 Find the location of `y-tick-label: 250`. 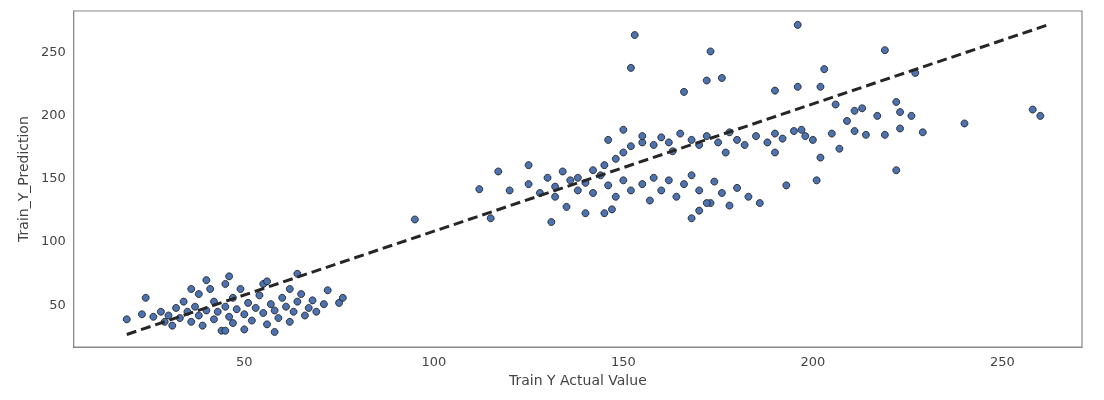

y-tick-label: 250 is located at coordinates (53, 51).